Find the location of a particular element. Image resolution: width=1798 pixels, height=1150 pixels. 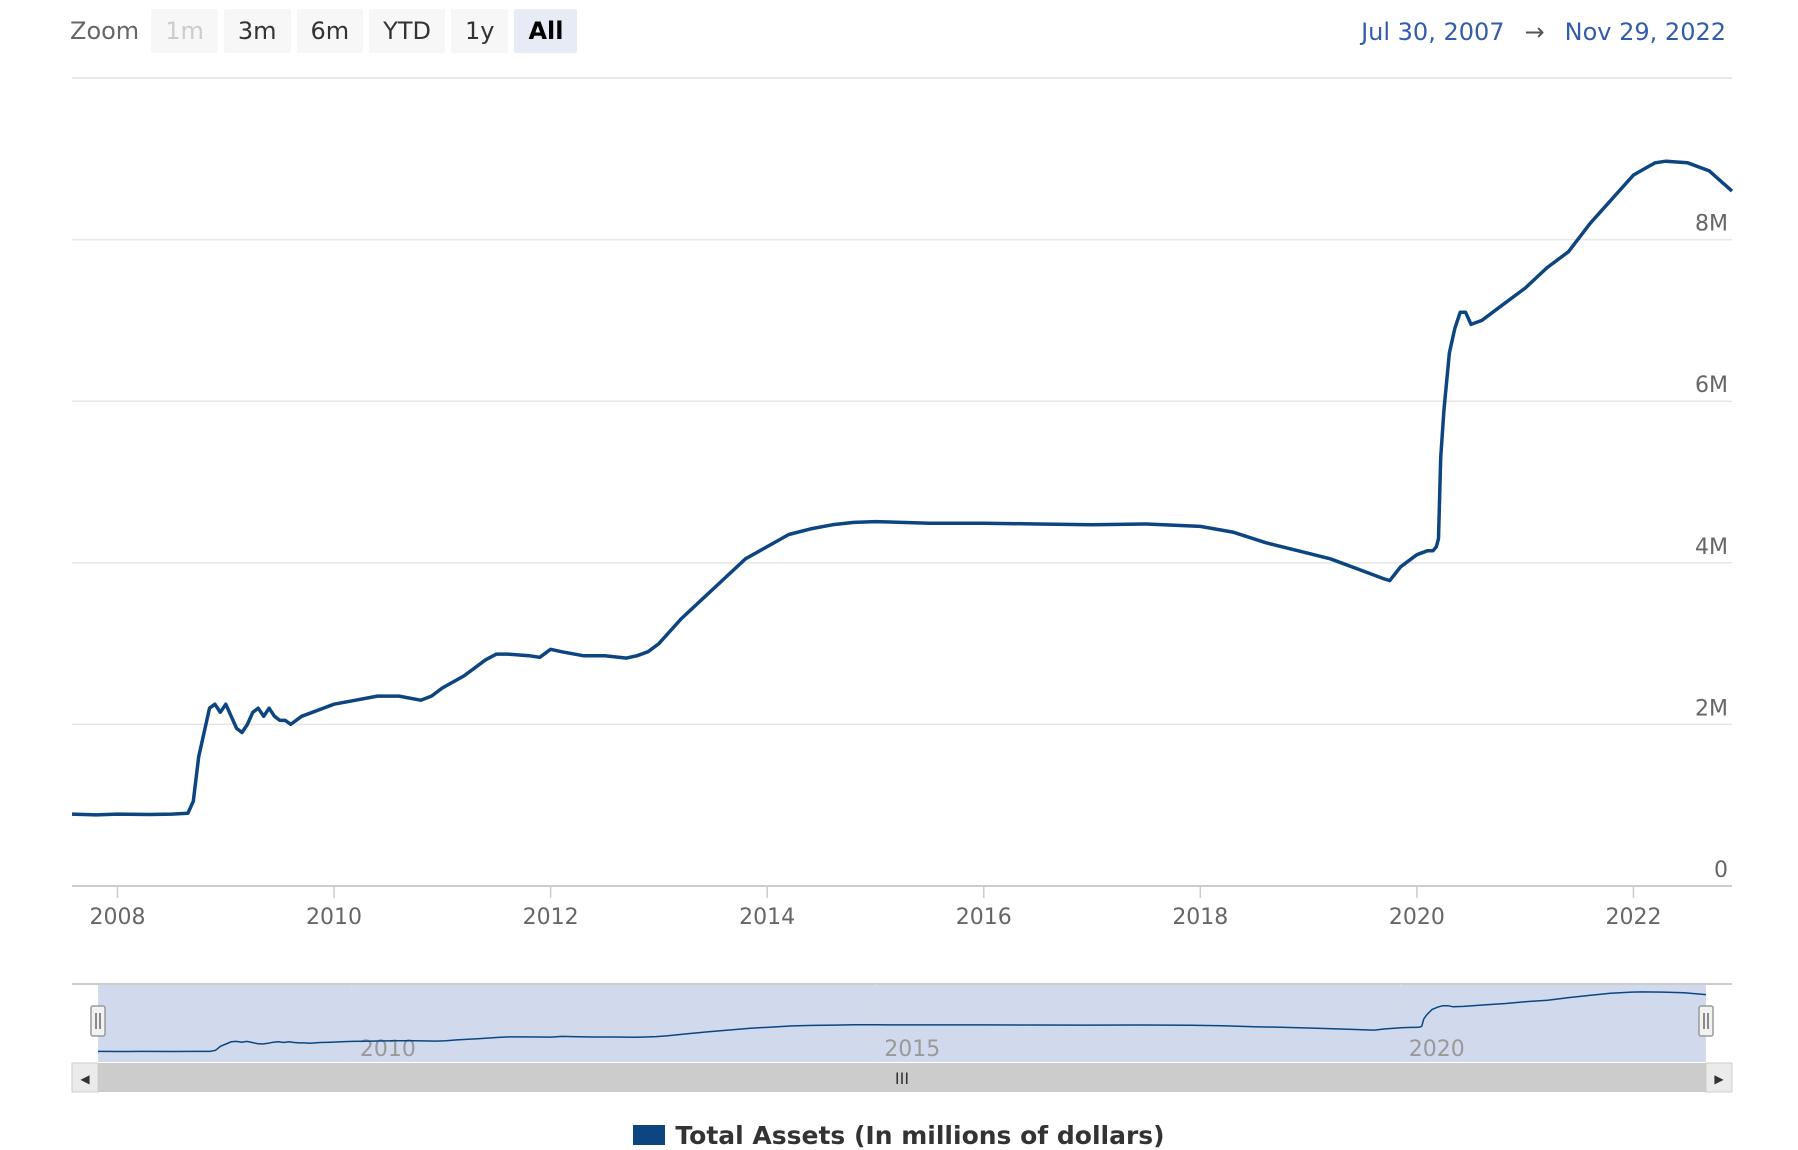

scrollbar: III ◀ ▶ is located at coordinates (902, 1077).